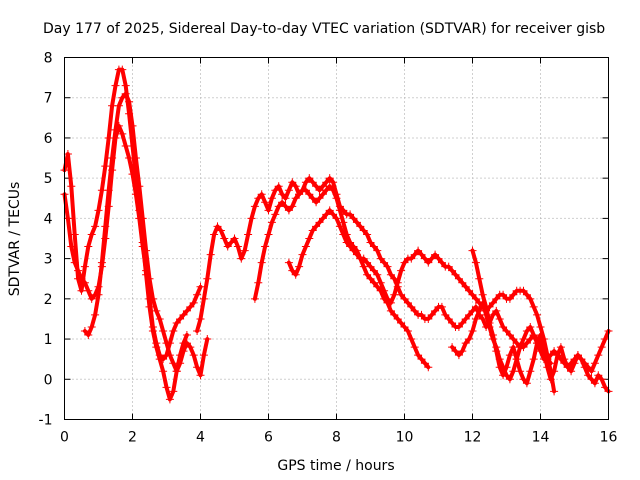  Describe the element at coordinates (64, 438) in the screenshot. I see `x-tick-label: 0` at that location.